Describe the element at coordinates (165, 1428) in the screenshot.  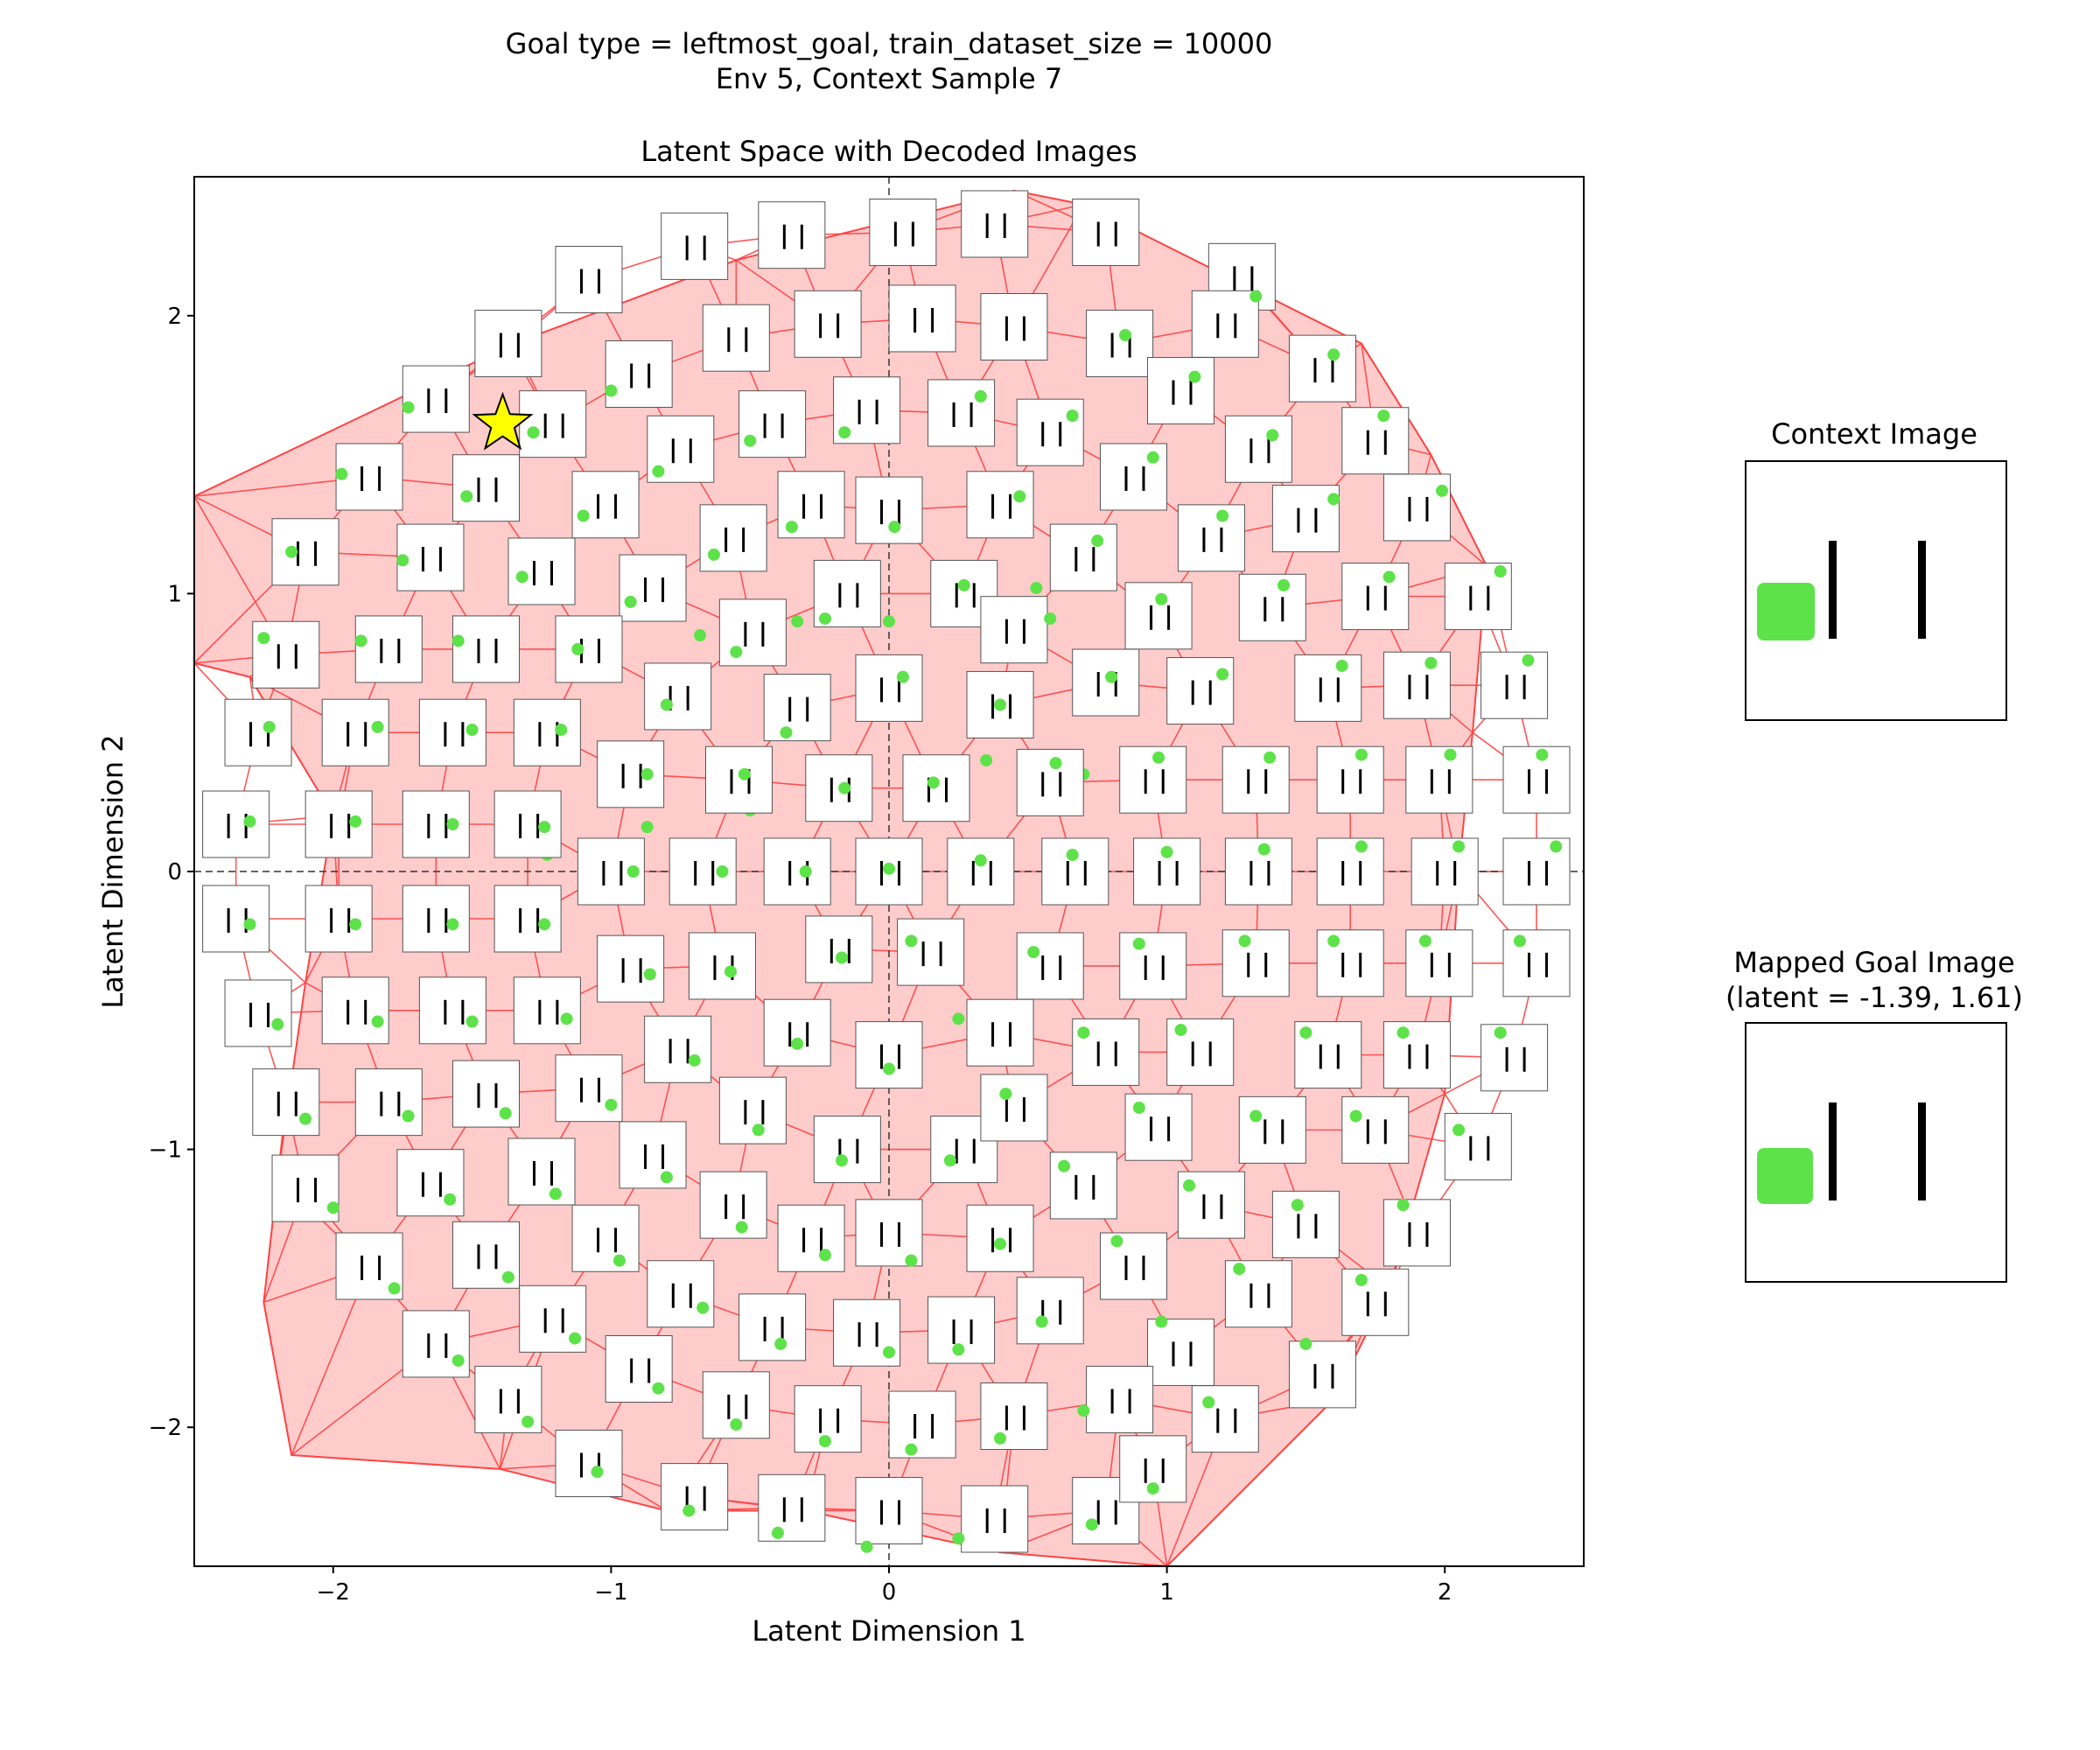
I see `y-tick-label: −2` at that location.